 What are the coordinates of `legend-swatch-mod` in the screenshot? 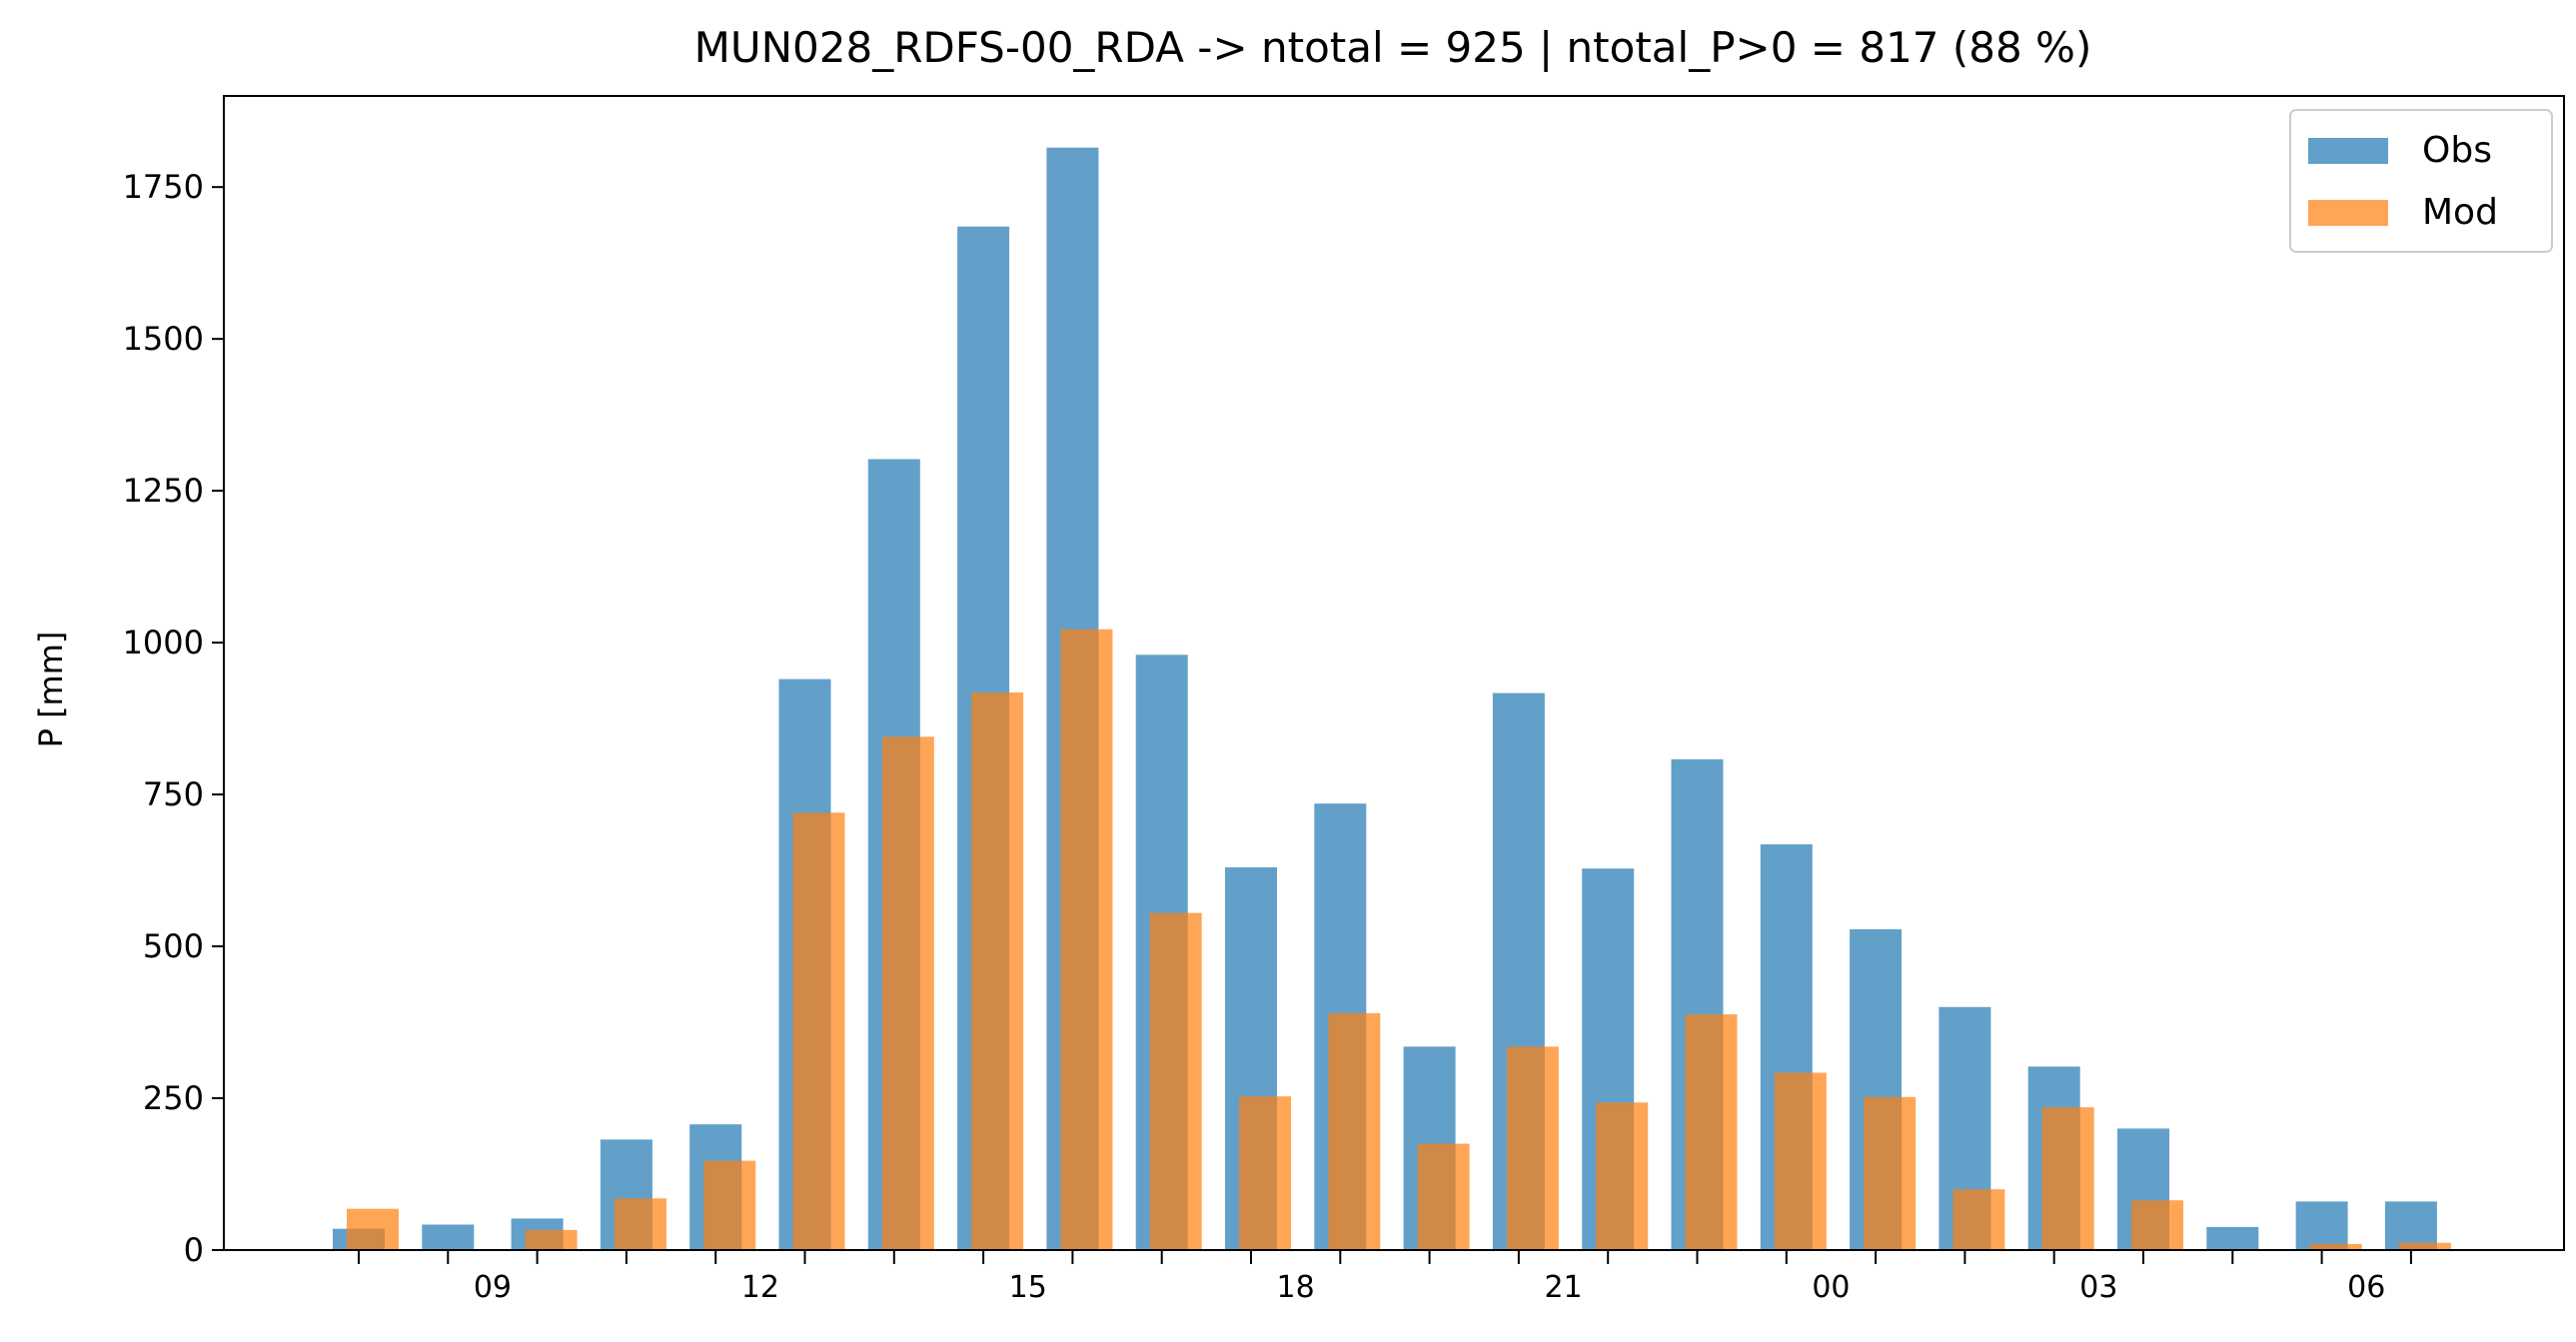 It's located at (2348, 213).